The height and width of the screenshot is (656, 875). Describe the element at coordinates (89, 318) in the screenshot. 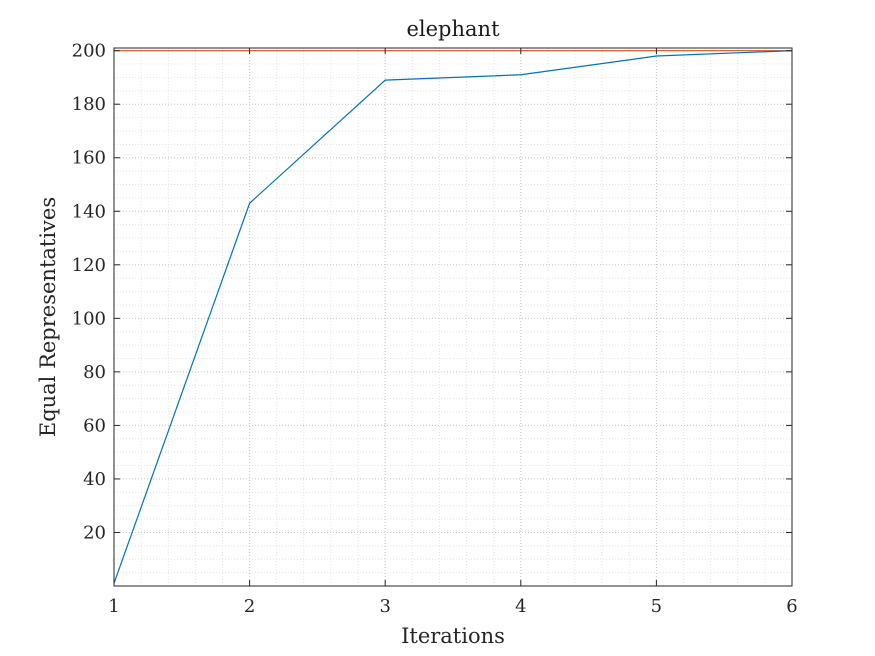

I see `y-tick-label: 100` at that location.